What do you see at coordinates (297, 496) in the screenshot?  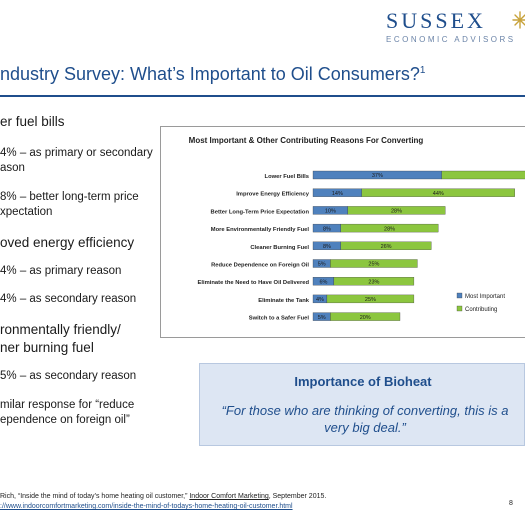 I see `footnote-date: , September 2015.` at bounding box center [297, 496].